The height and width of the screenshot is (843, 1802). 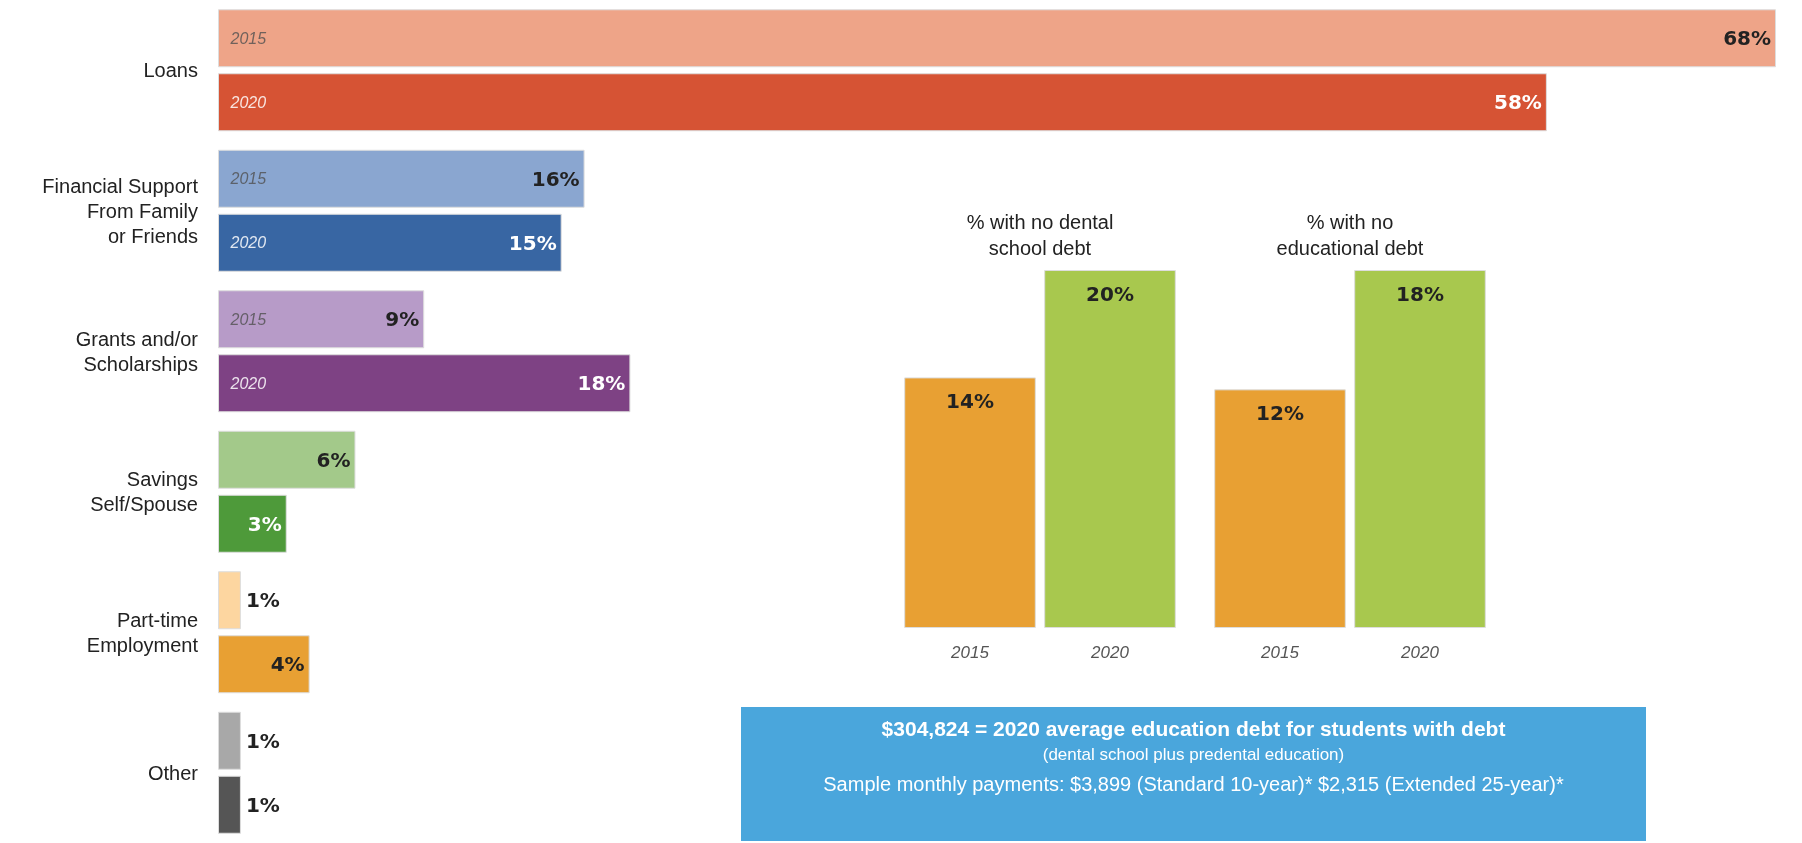 What do you see at coordinates (532, 242) in the screenshot?
I see `data-label: 15%` at bounding box center [532, 242].